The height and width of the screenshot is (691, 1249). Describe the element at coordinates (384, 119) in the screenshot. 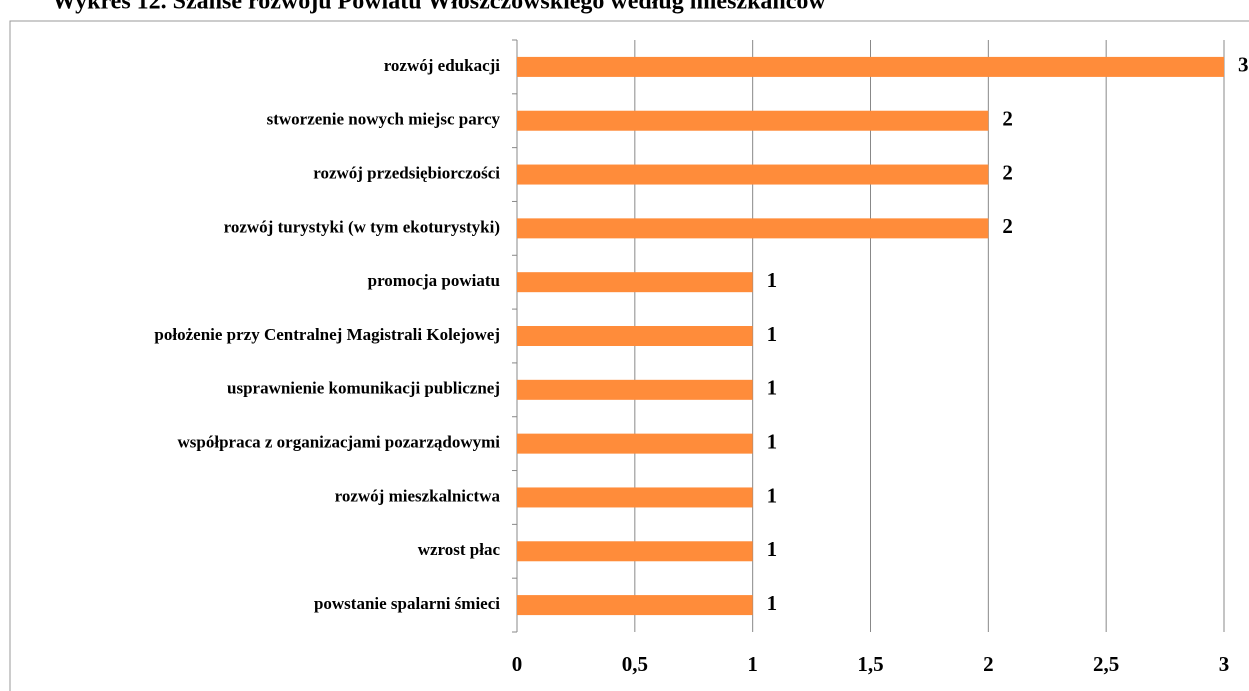

I see `y-tick-label: stworzenie nowych miejsc parcy` at that location.